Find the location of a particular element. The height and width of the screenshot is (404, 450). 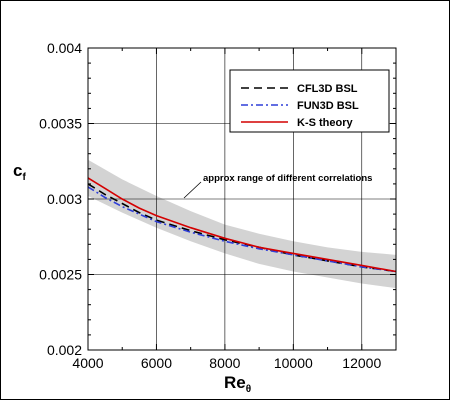

y-tick-label: 0.004 is located at coordinates (64, 48).